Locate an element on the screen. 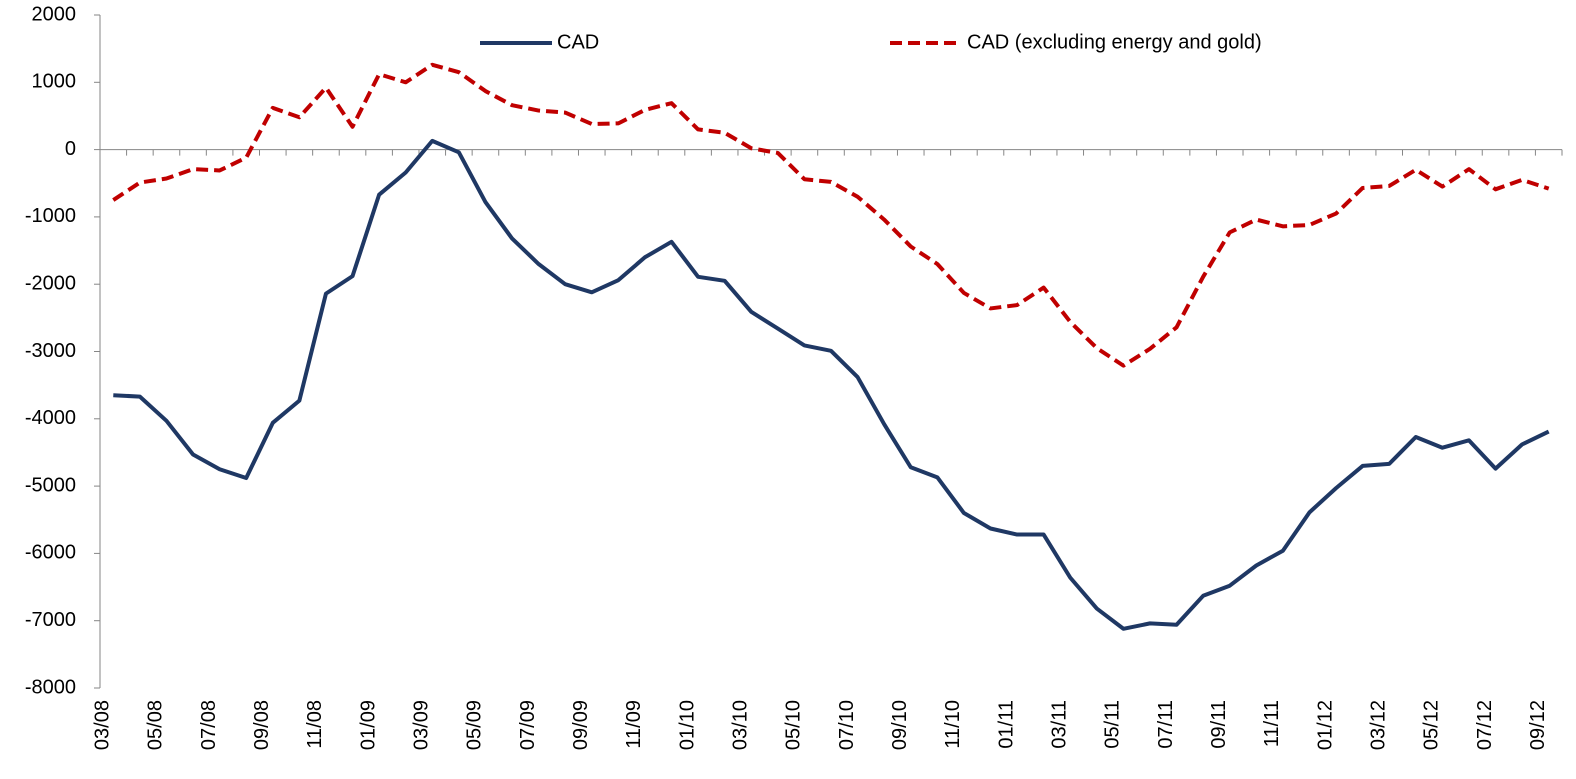 The height and width of the screenshot is (779, 1576). x-tick-label: 11/09 is located at coordinates (634, 724).